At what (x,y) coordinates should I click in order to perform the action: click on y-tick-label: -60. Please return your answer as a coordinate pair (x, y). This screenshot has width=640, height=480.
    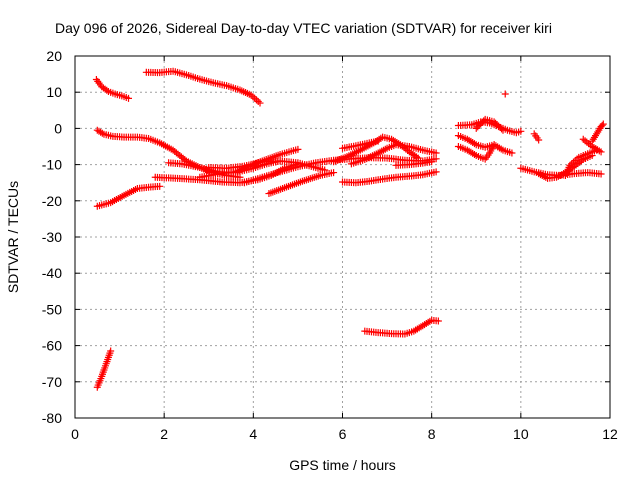
    Looking at the image, I should click on (52, 346).